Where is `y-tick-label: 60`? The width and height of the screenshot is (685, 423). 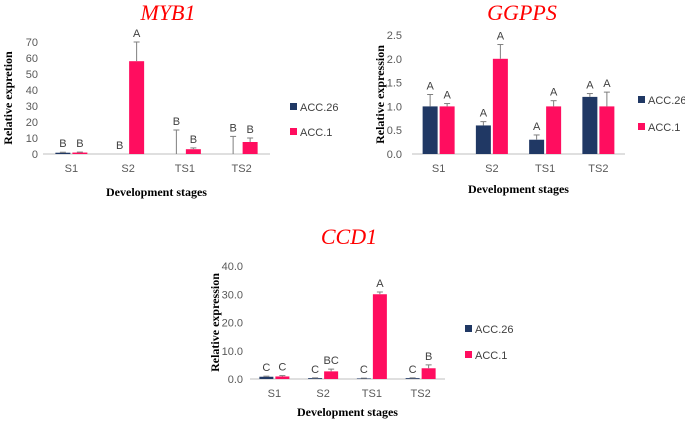 y-tick-label: 60 is located at coordinates (32, 59).